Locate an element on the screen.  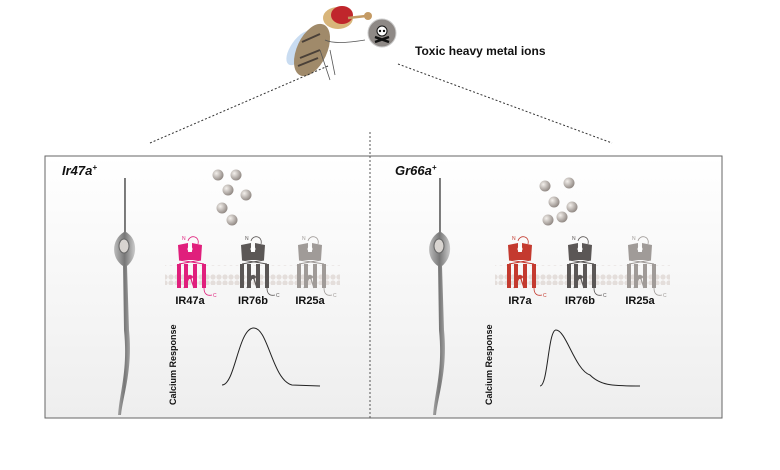
stimulus-label: Toxic heavy metal ions is located at coordinates (480, 51).